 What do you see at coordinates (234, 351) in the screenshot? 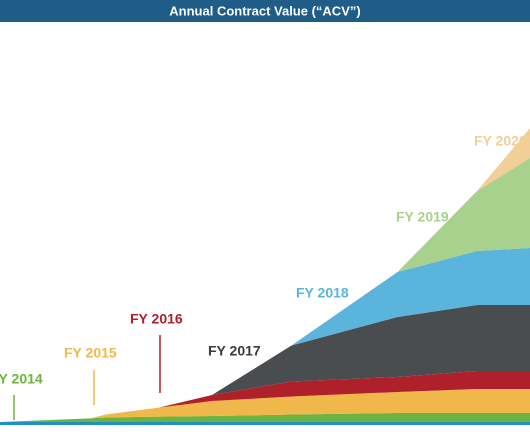
I see `series-label: FY 2017` at bounding box center [234, 351].